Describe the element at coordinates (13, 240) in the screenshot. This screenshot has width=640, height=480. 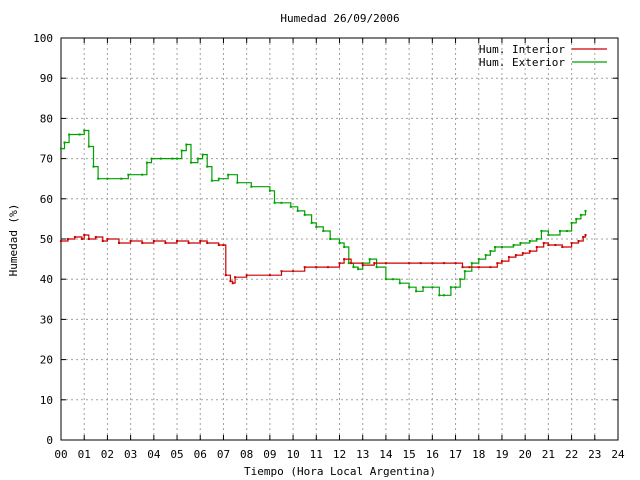
I see `y-axis-label: Humedad (%)` at that location.